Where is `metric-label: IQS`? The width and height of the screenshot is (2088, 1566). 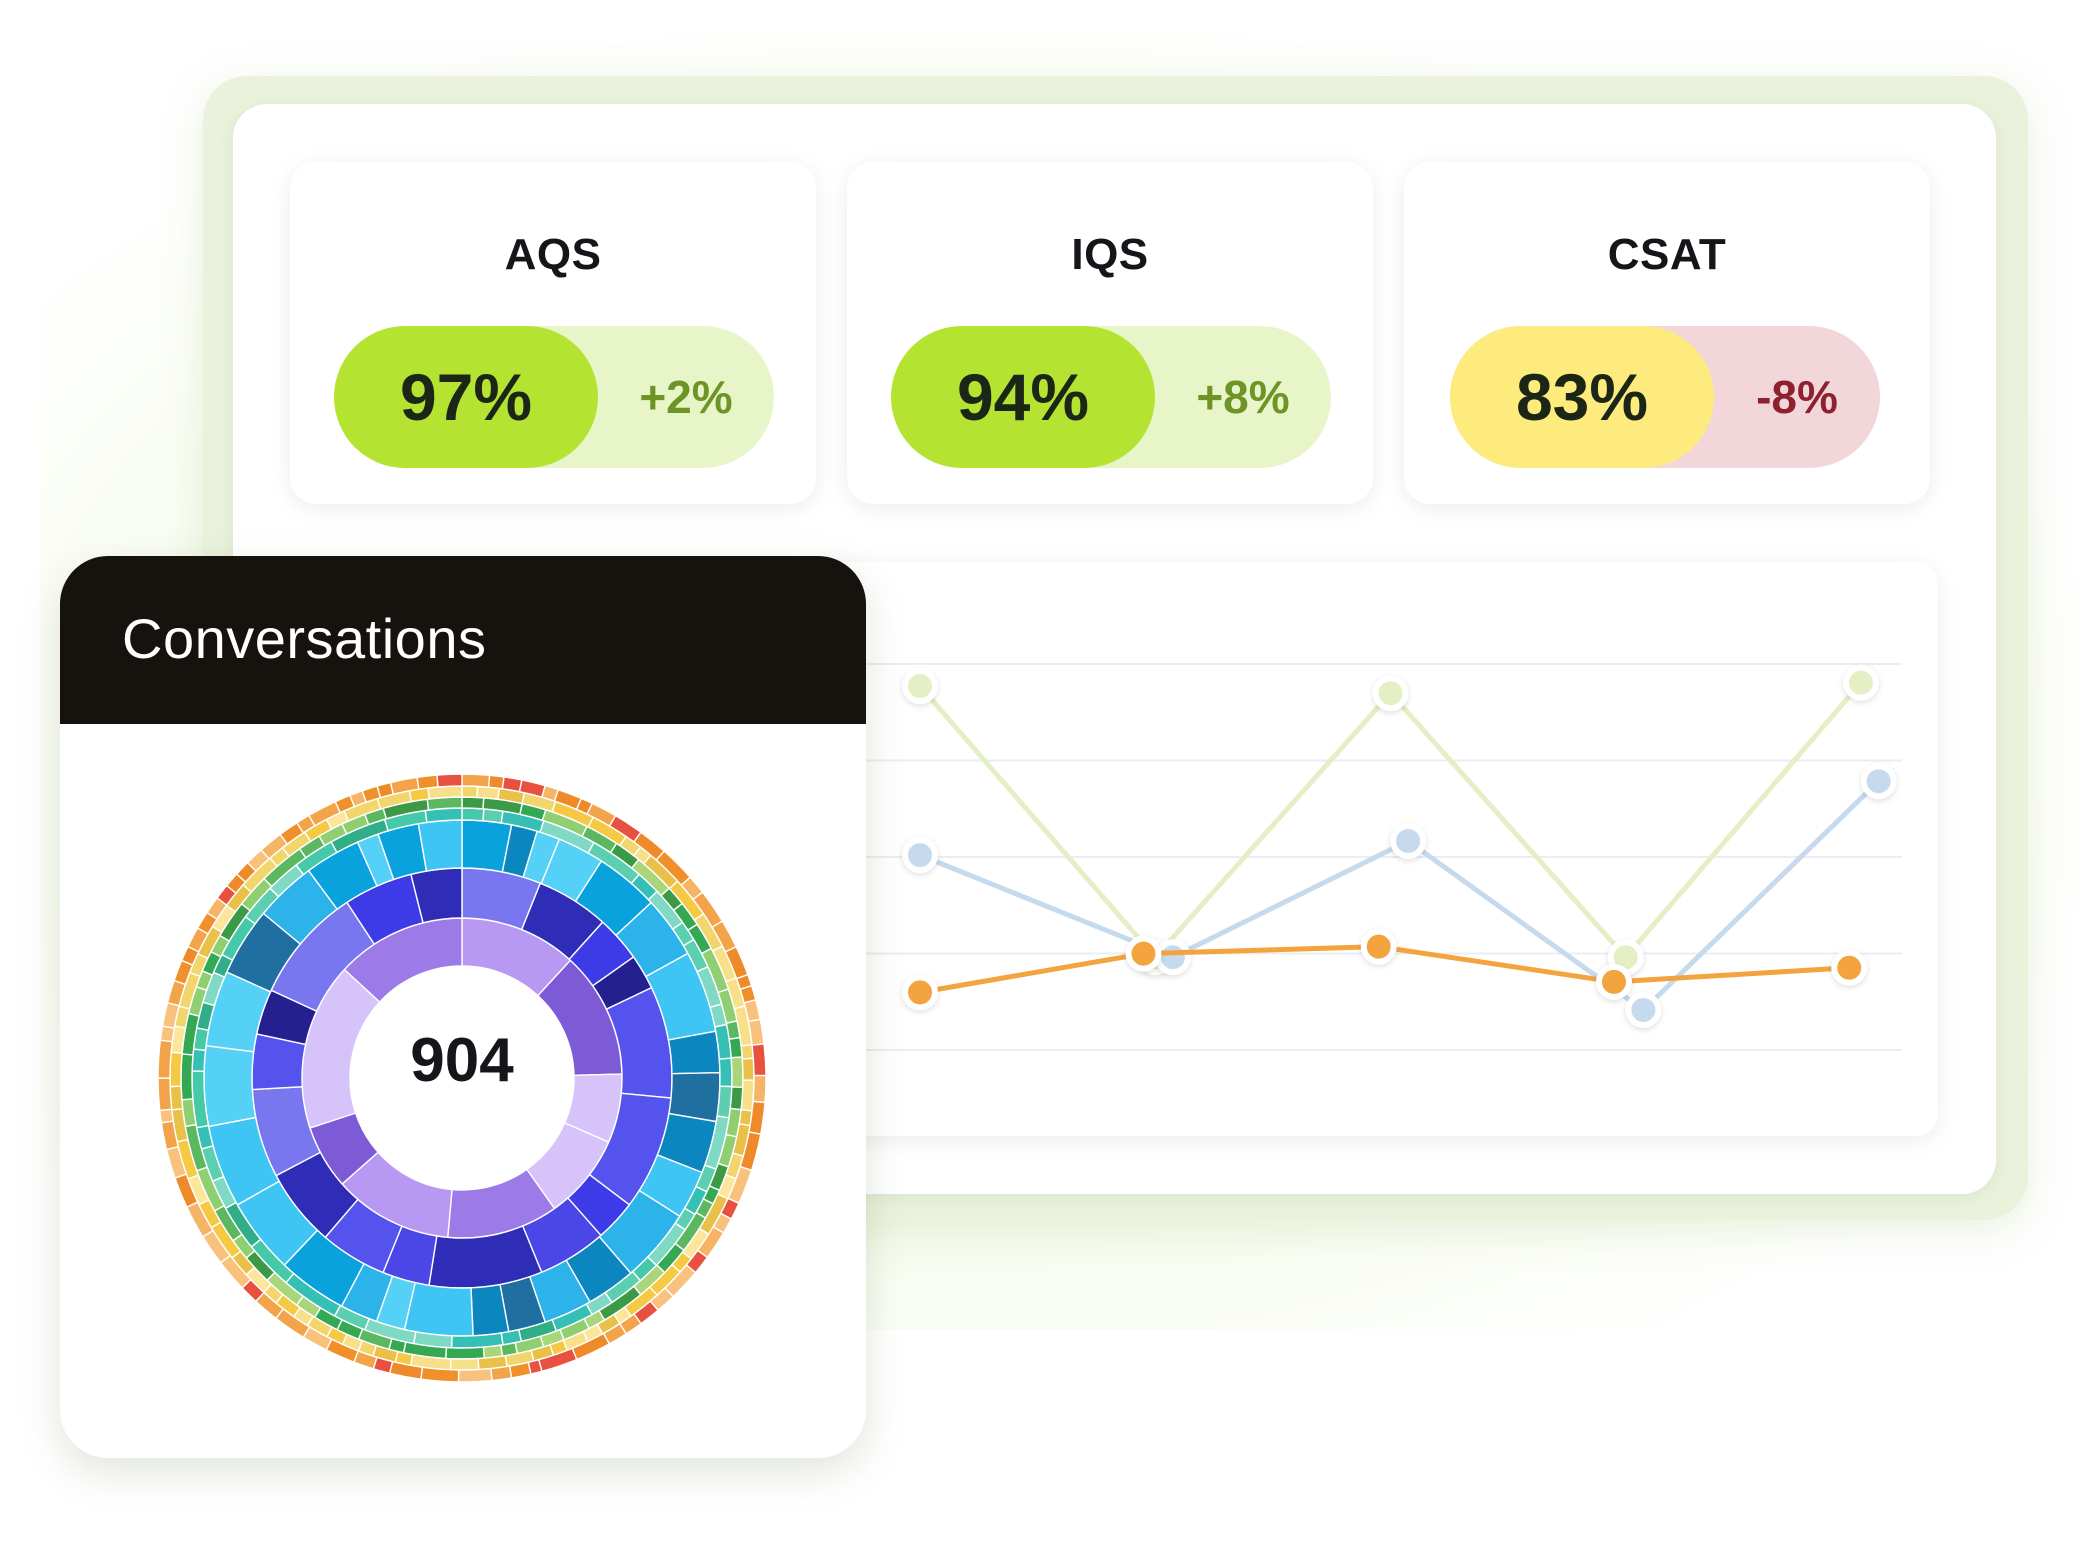 metric-label: IQS is located at coordinates (1110, 254).